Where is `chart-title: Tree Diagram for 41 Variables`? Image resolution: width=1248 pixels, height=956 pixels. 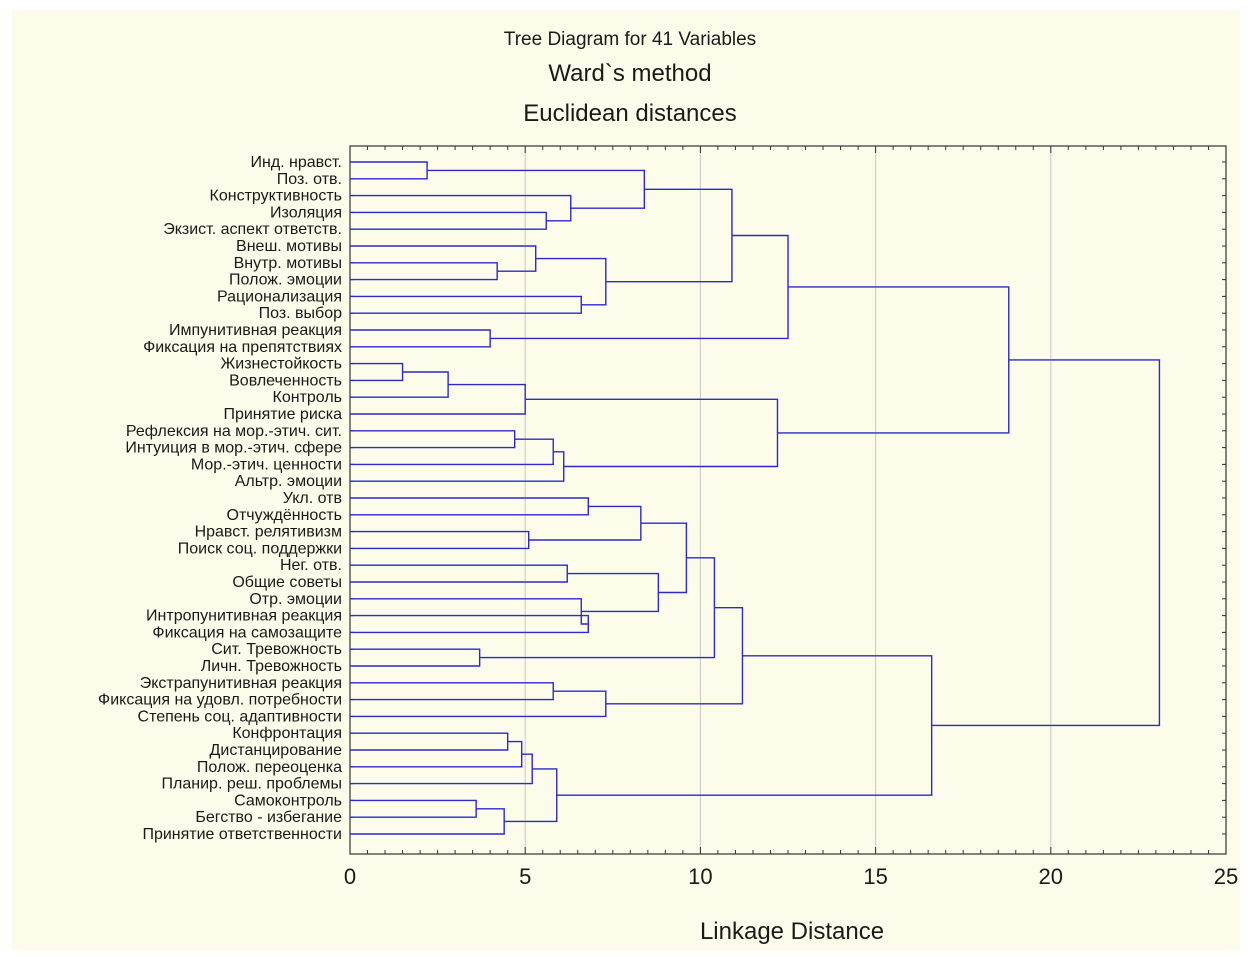
chart-title: Tree Diagram for 41 Variables is located at coordinates (630, 39).